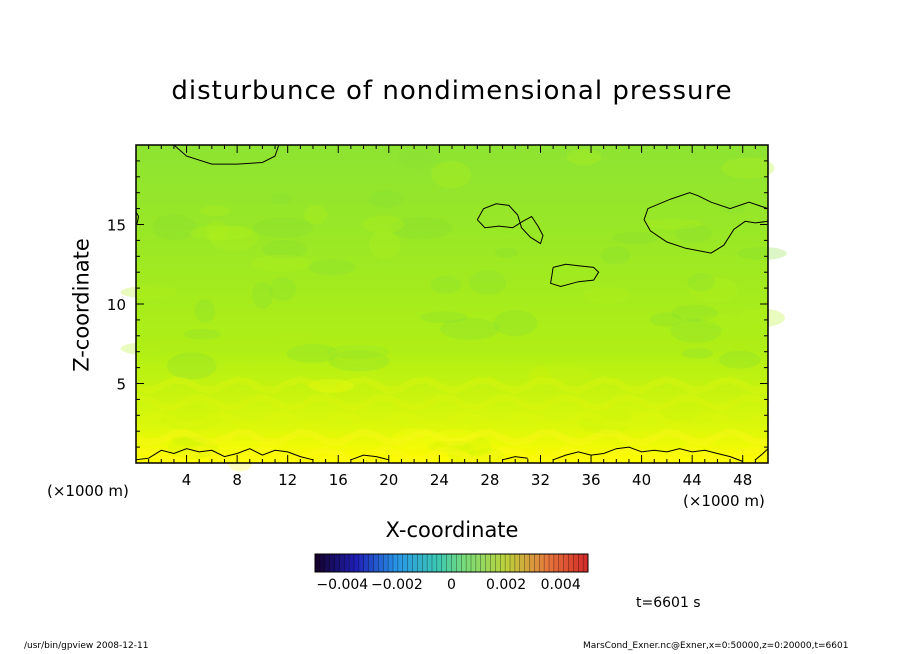 Image resolution: width=904 pixels, height=654 pixels. Describe the element at coordinates (86, 646) in the screenshot. I see `footer-left: /usr/bin/gpview 2008-12-11` at that location.